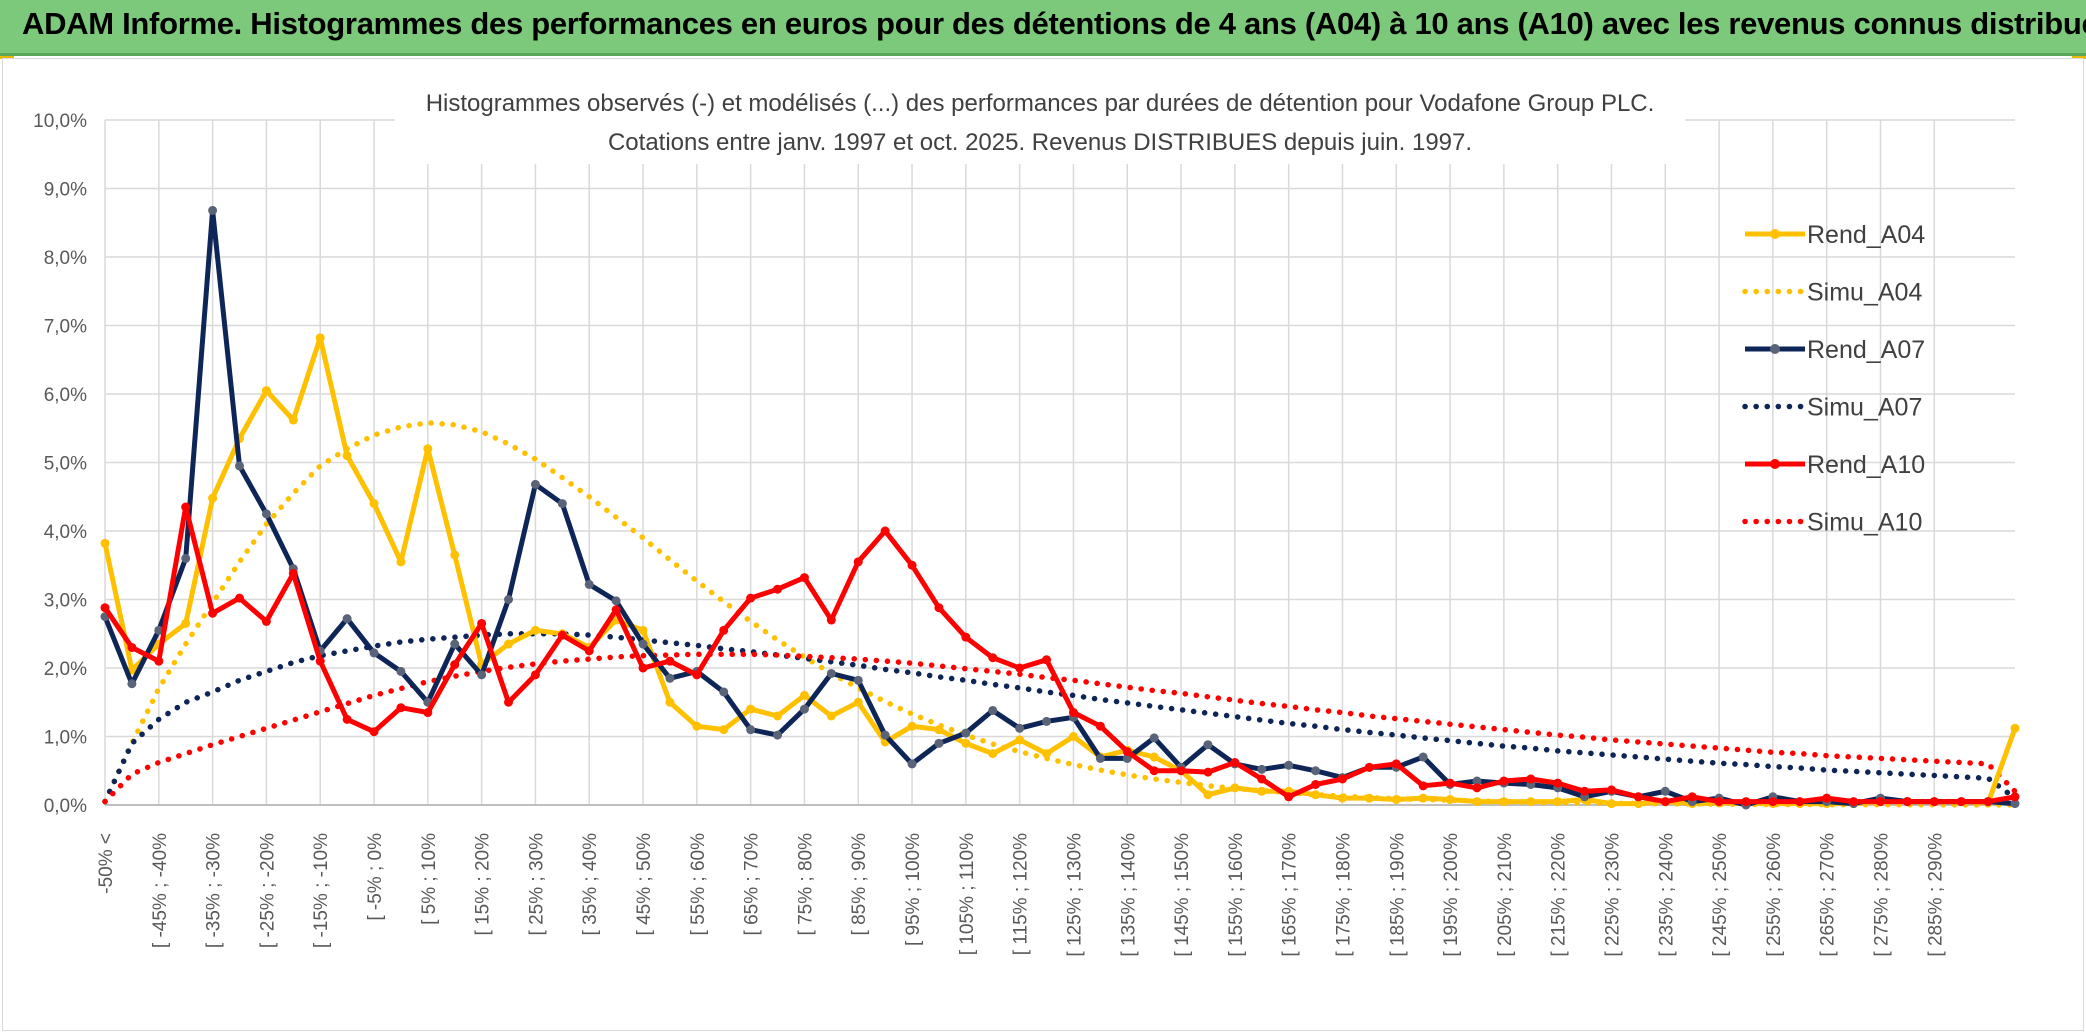 This screenshot has height=1033, width=2086. What do you see at coordinates (214, 890) in the screenshot?
I see `x-tick-label: [ -35% ; -30%` at bounding box center [214, 890].